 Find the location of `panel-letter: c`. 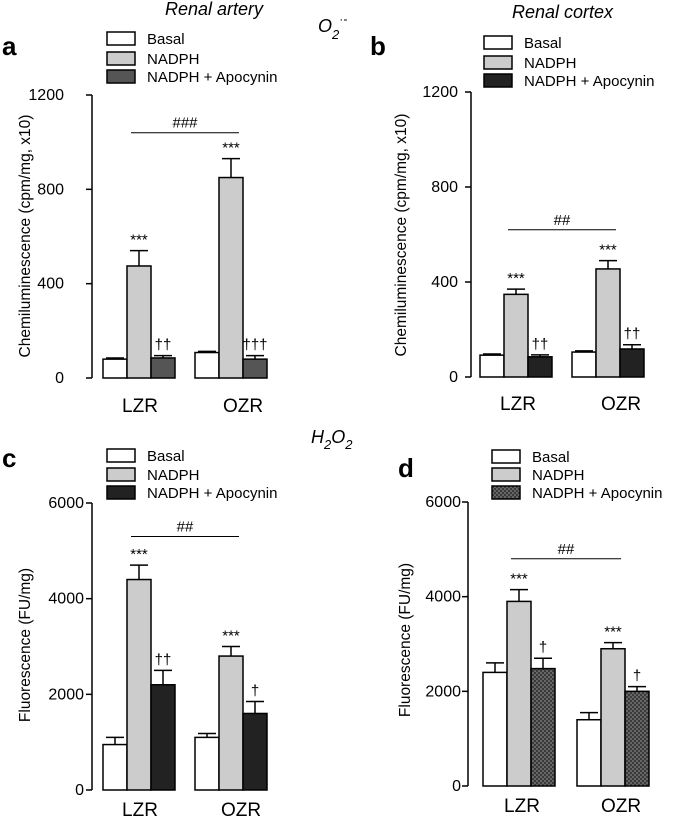

panel-letter: c is located at coordinates (9, 458).